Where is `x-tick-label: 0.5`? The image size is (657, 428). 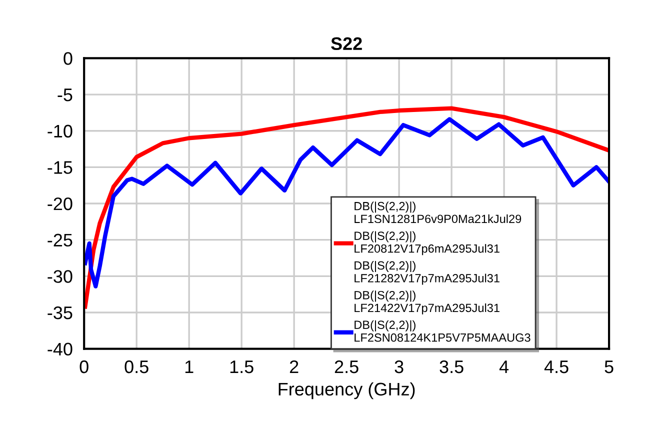
x-tick-label: 0.5 is located at coordinates (136, 367).